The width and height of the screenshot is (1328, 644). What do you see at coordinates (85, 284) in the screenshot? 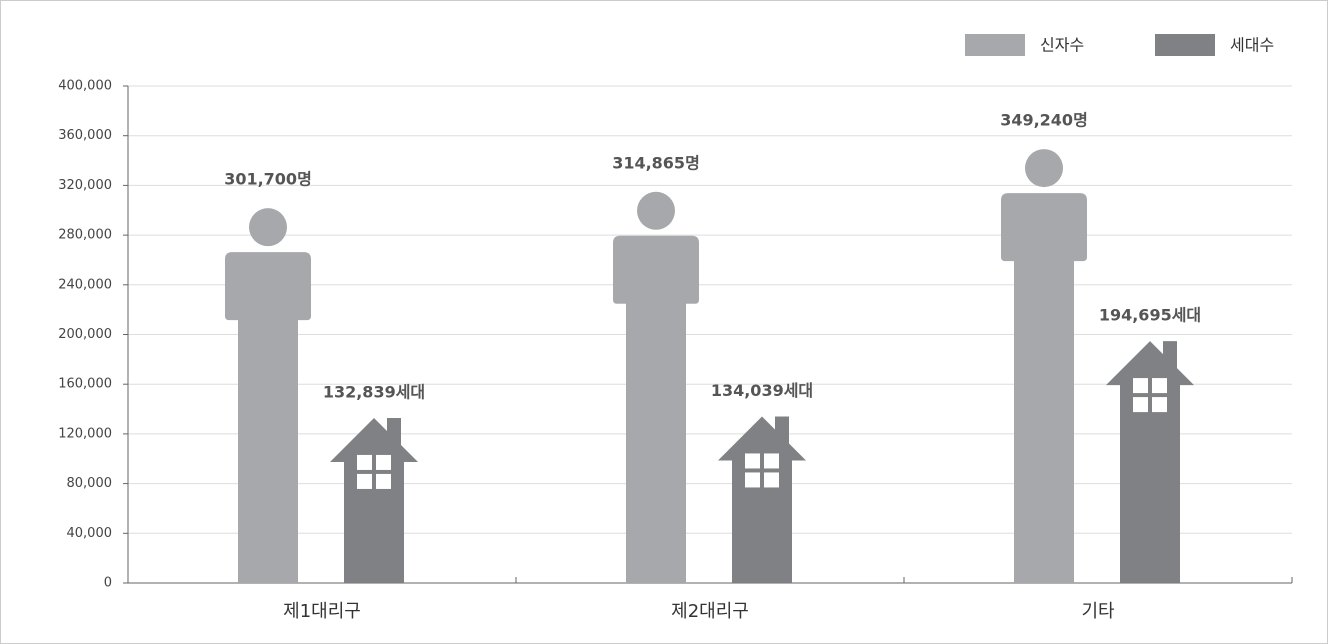
I see `y-tick-label: 240,000` at bounding box center [85, 284].